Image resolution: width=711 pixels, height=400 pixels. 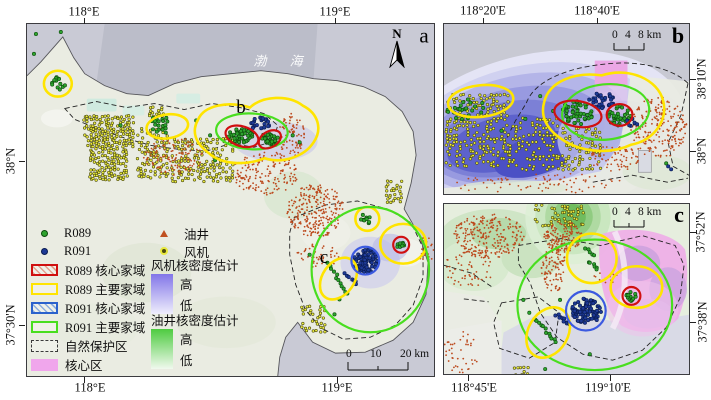 I want to click on legend-label: 油井, so click(x=197, y=234).